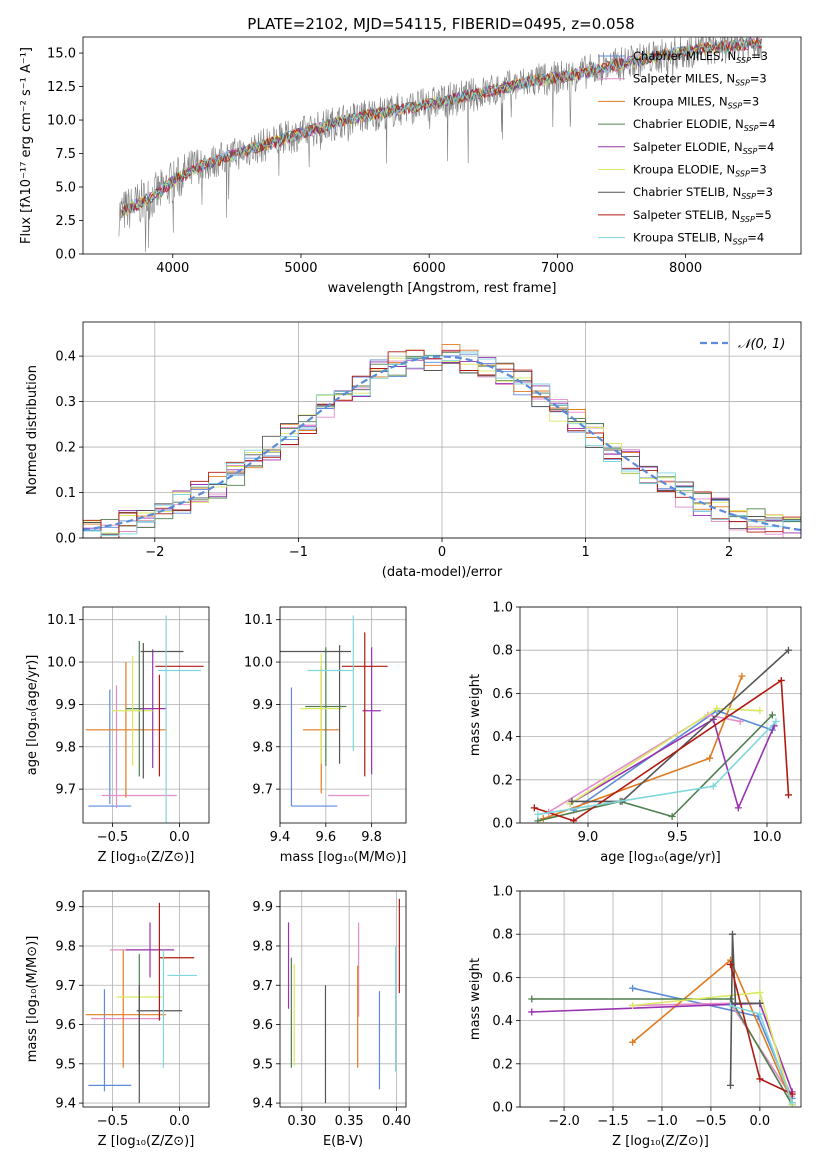 Image resolution: width=819 pixels, height=1170 pixels. I want to click on legend-text: Chabrier STELIB, N, so click(687, 192).